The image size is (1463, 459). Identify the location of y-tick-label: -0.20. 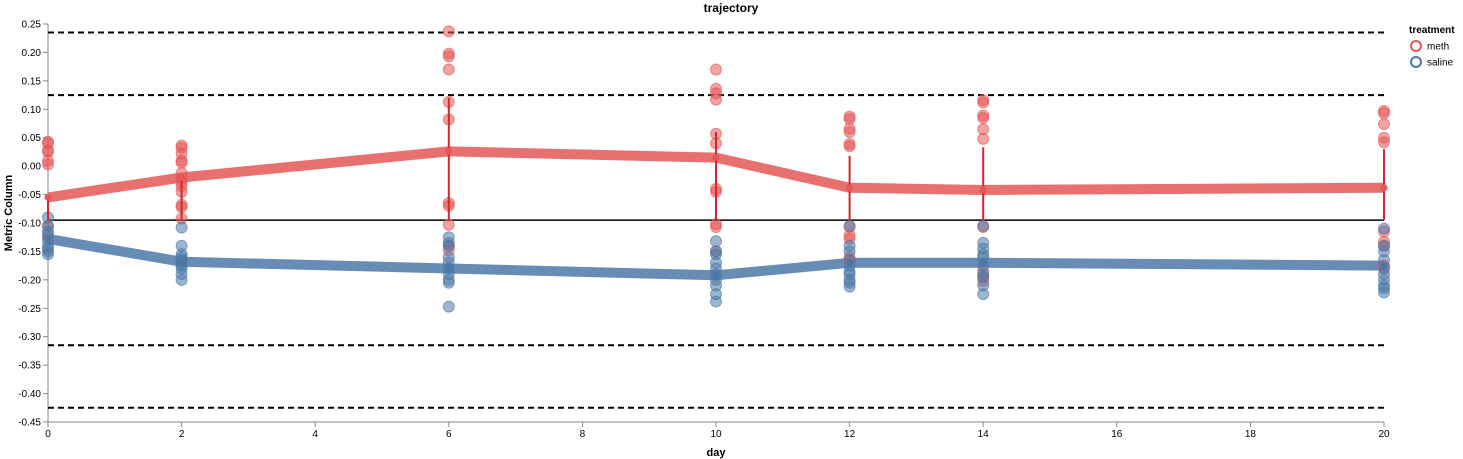
(29, 280).